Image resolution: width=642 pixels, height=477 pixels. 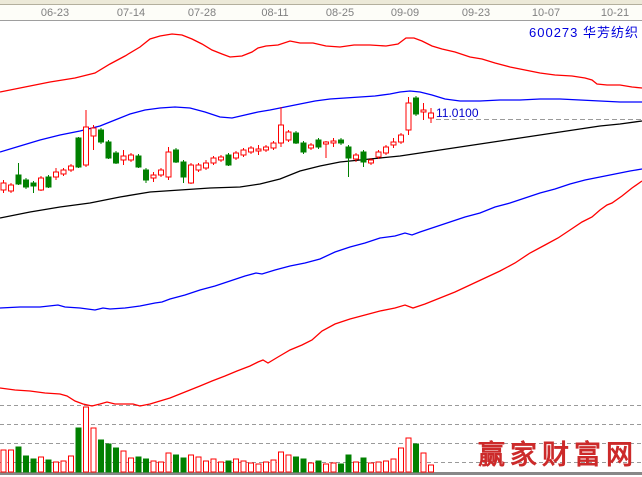 What do you see at coordinates (457, 113) in the screenshot?
I see `price-marker-label: 11.0100` at bounding box center [457, 113].